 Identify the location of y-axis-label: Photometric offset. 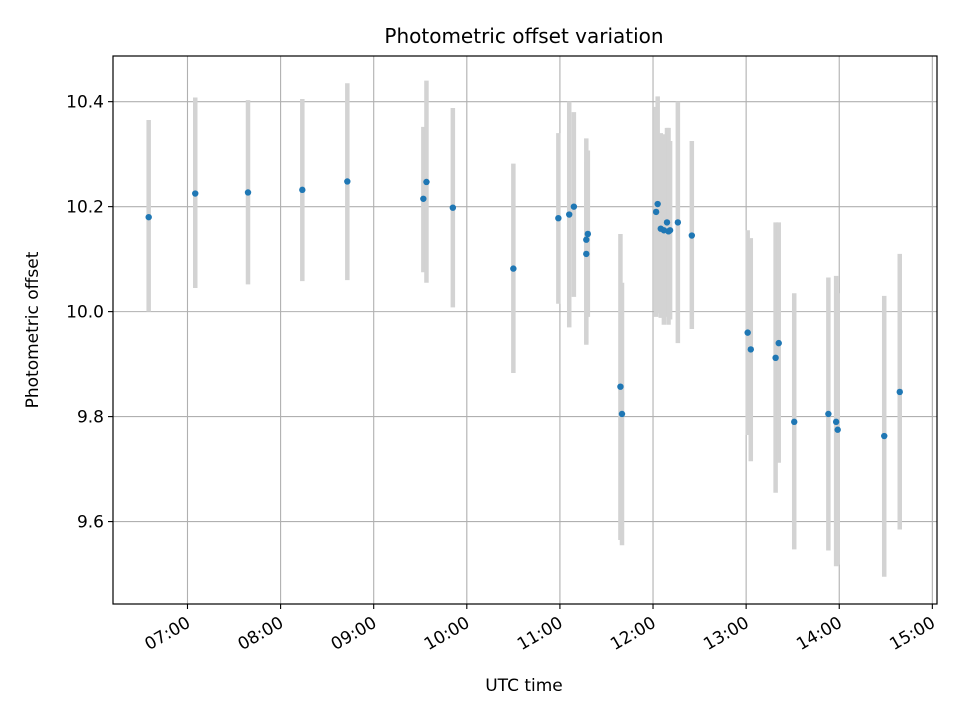
(33, 329).